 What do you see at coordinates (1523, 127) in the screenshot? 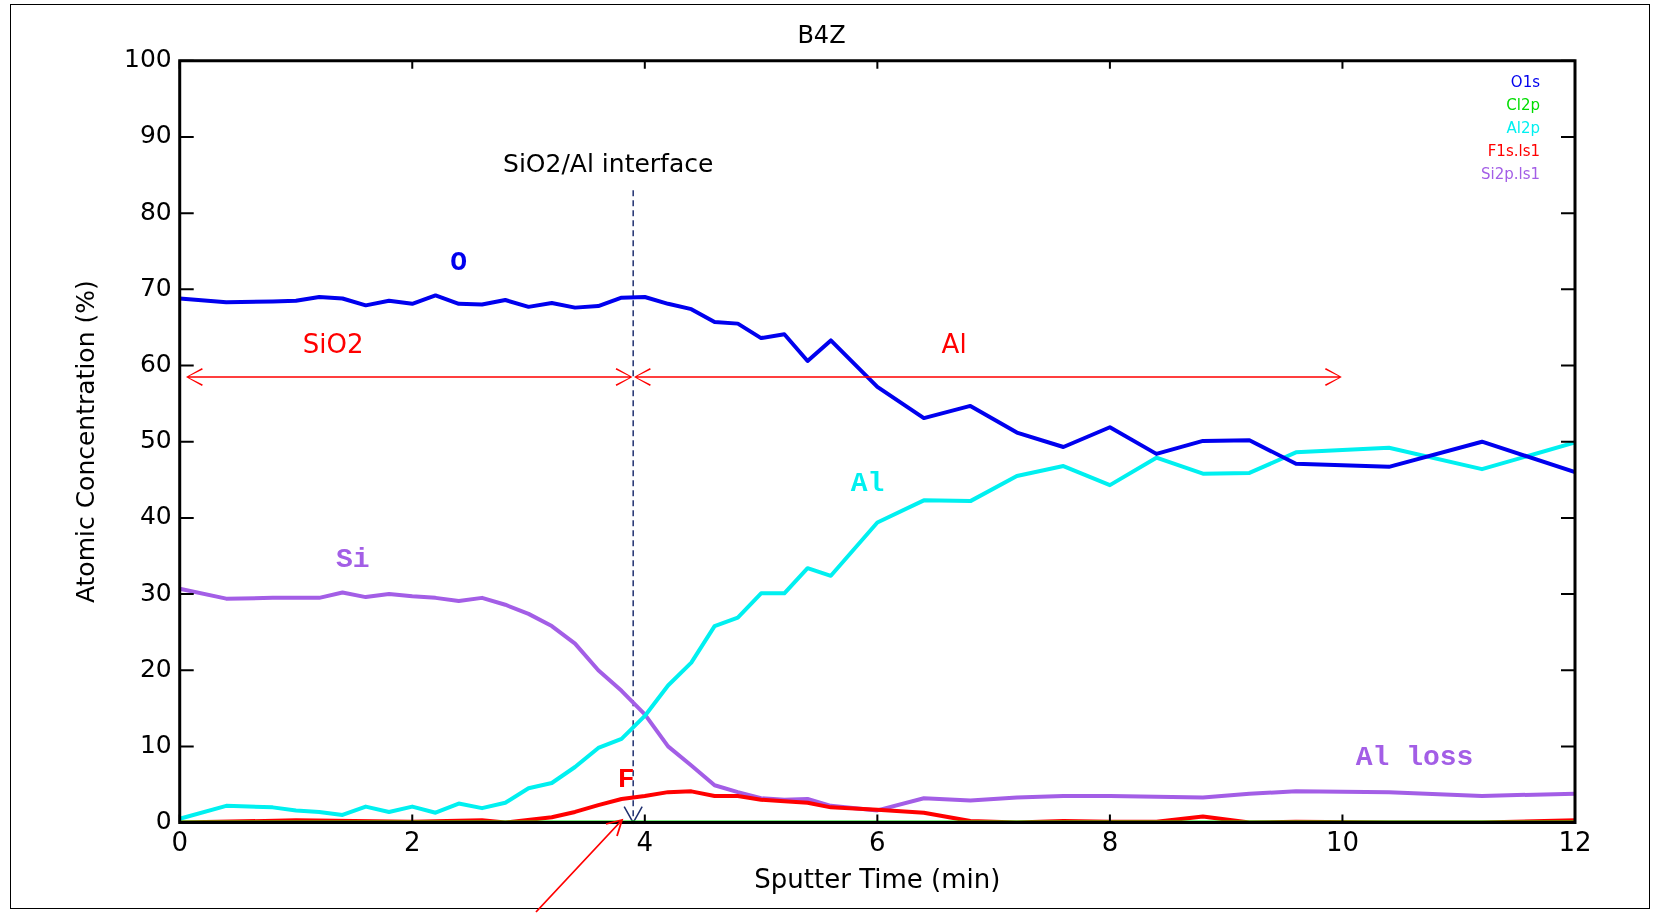
I see `text: Al2p` at bounding box center [1523, 127].